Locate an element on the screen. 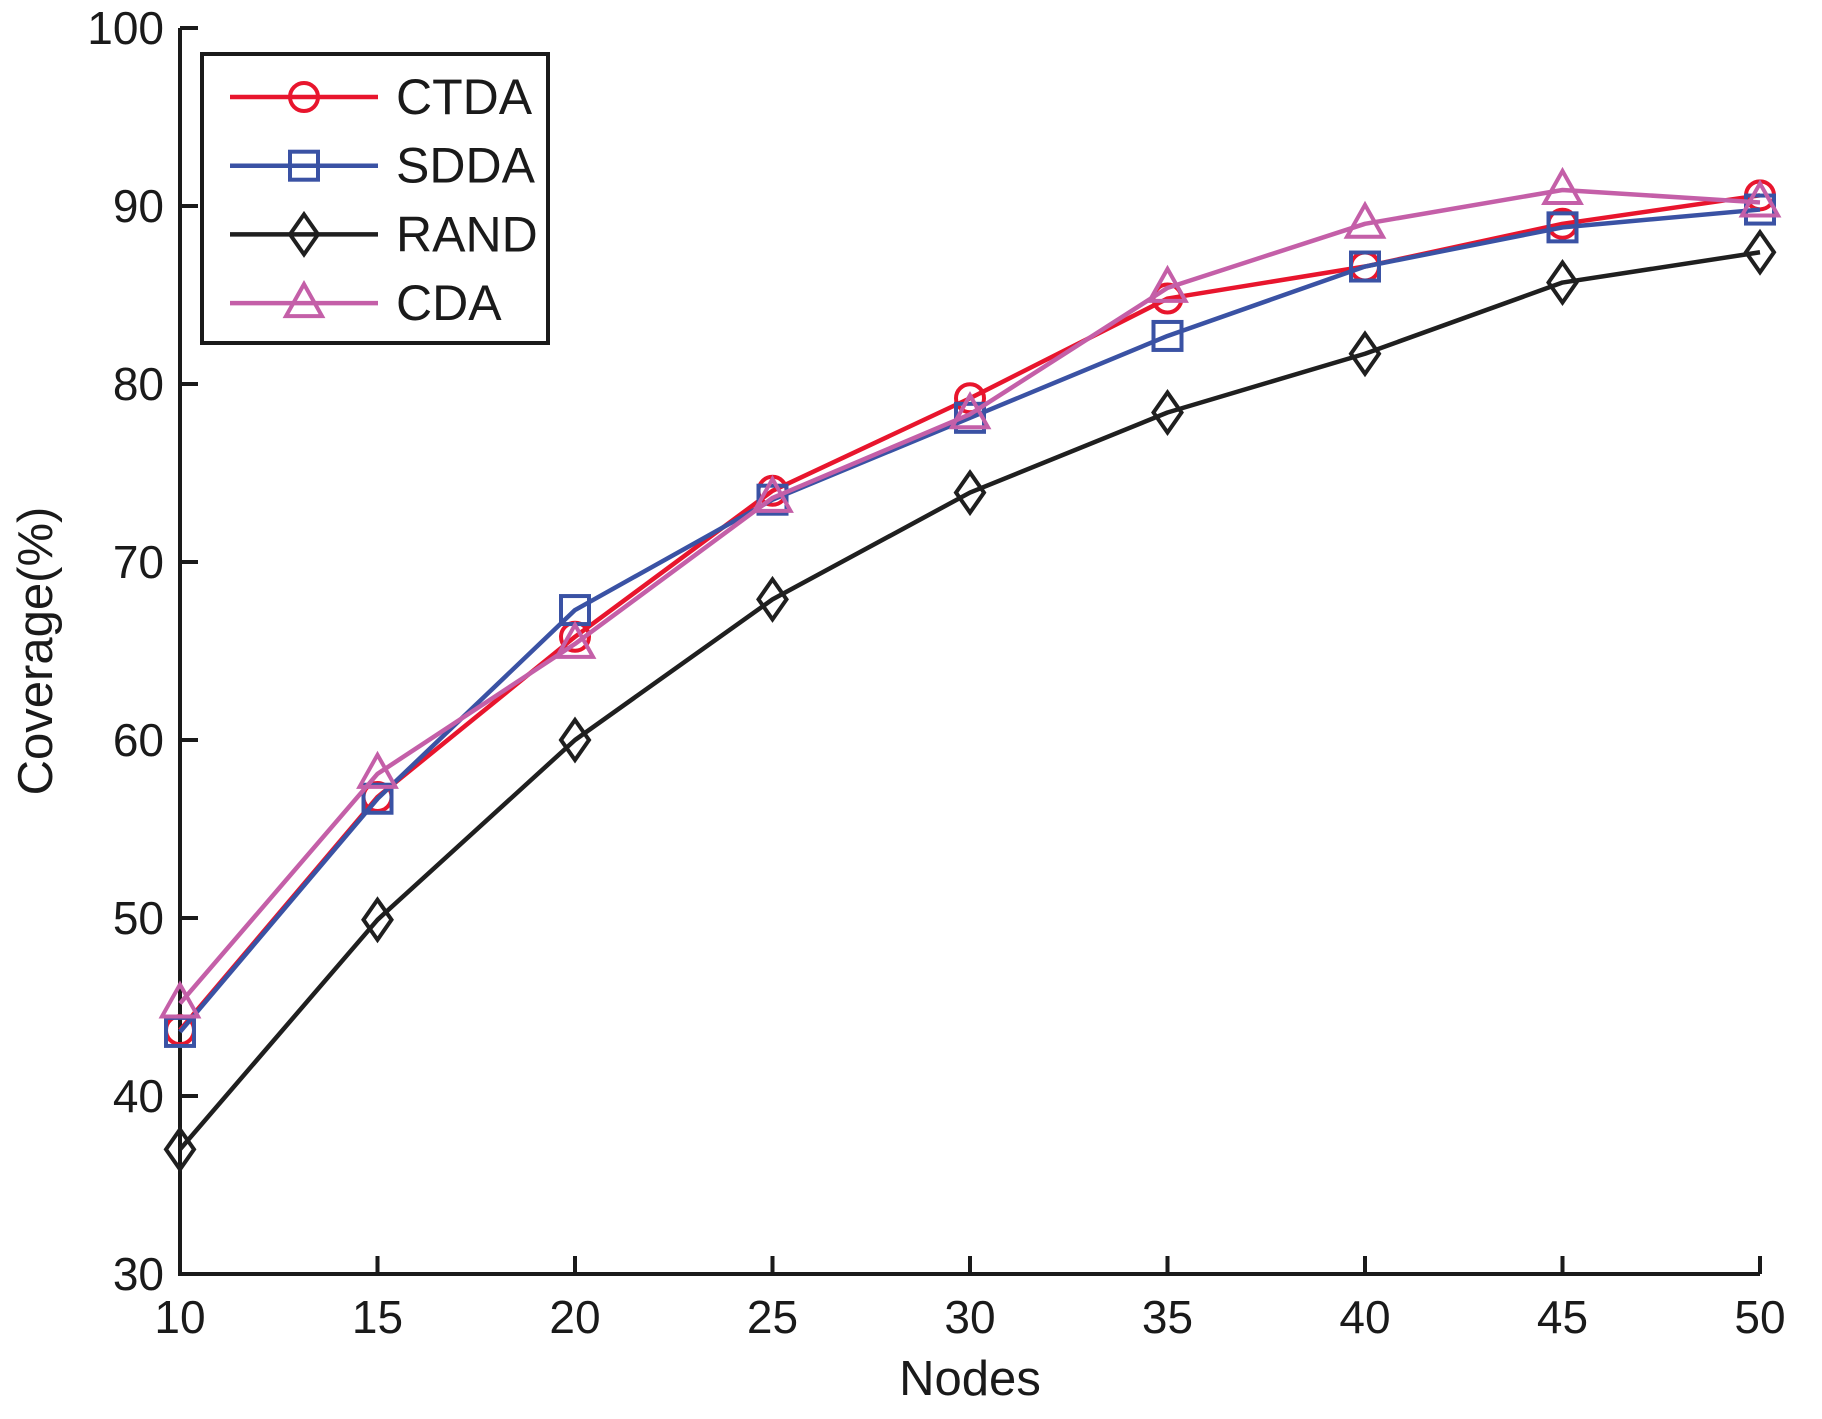  x-axis-tick-label: 30 is located at coordinates (969, 1317).